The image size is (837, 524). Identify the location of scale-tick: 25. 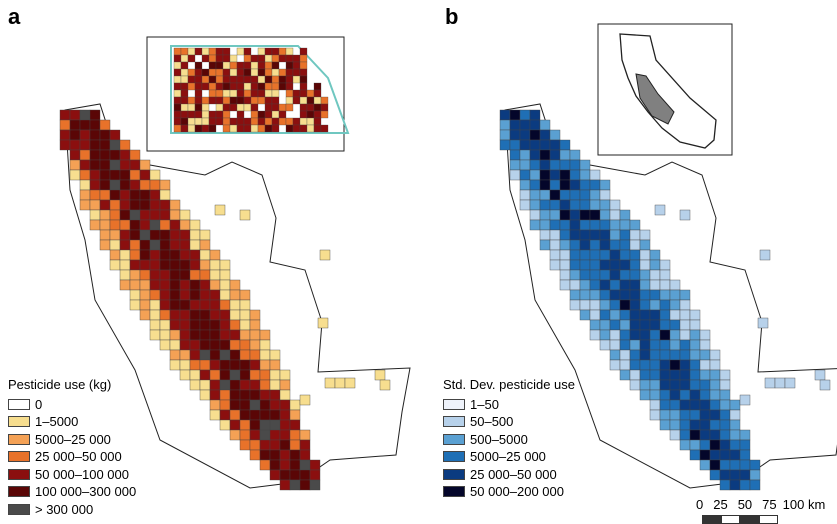
(720, 504).